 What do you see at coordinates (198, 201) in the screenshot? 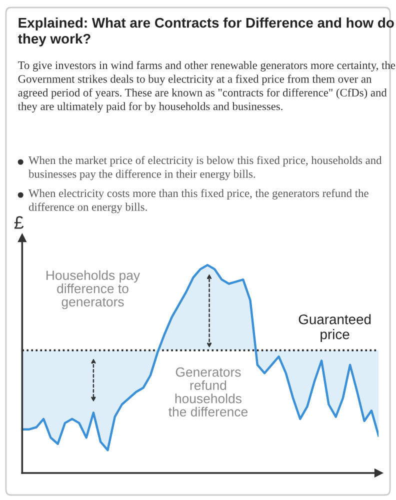
I see `text: When electricity costs more than this fixed price, the generators refund the difference on energy bills.` at bounding box center [198, 201].